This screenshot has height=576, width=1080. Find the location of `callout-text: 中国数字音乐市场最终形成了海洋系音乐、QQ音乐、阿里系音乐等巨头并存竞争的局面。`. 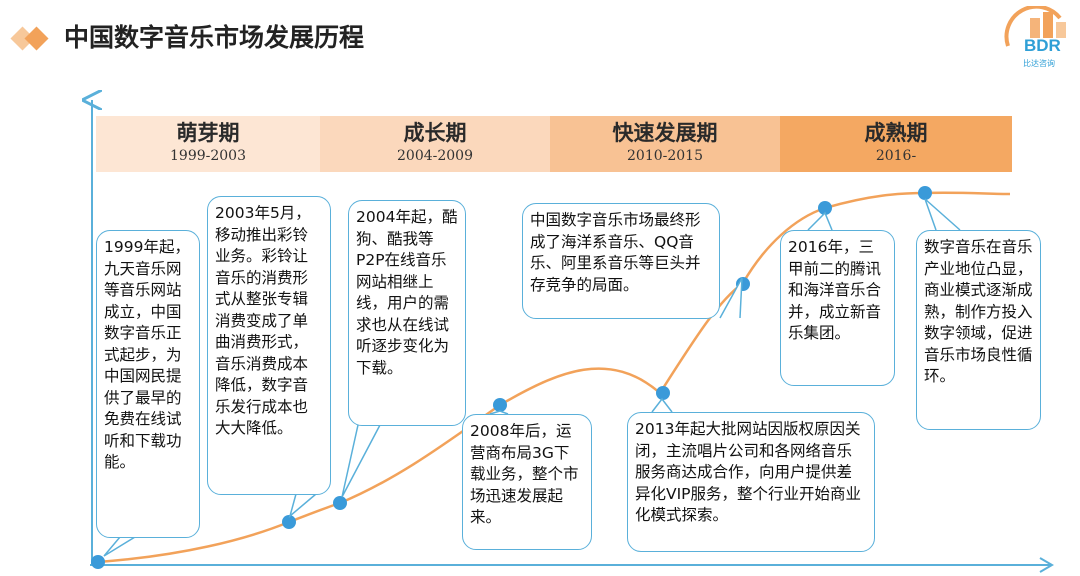

callout-text: 中国数字音乐市场最终形成了海洋系音乐、QQ音乐、阿里系音乐等巨头并存竞争的局面。 is located at coordinates (615, 252).